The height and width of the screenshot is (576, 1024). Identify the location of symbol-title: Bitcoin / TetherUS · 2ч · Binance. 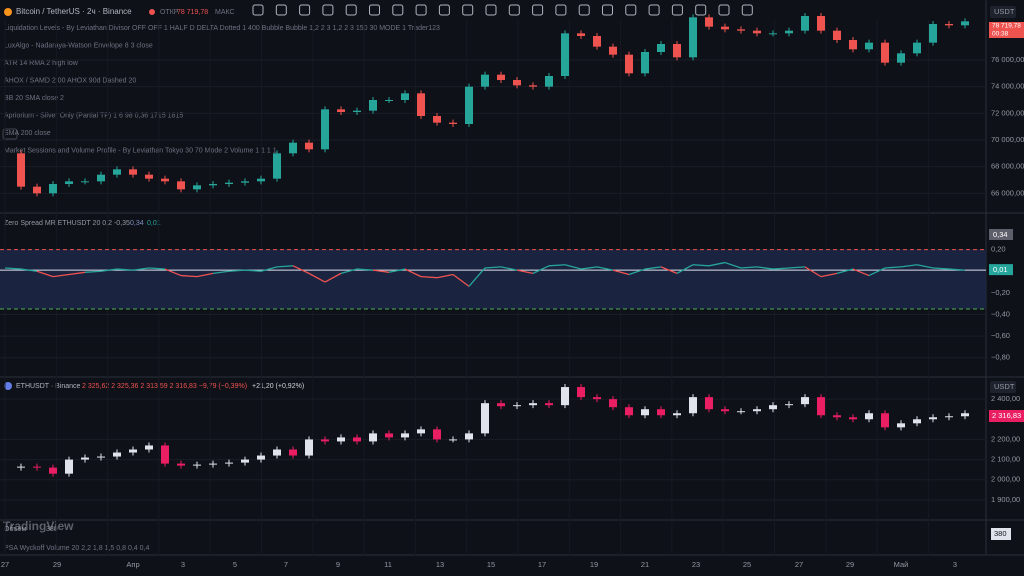
(74, 11).